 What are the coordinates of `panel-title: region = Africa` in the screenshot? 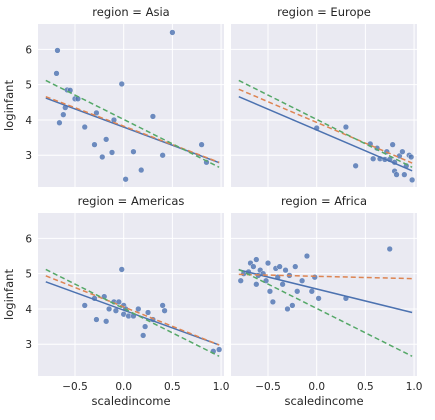 It's located at (324, 201).